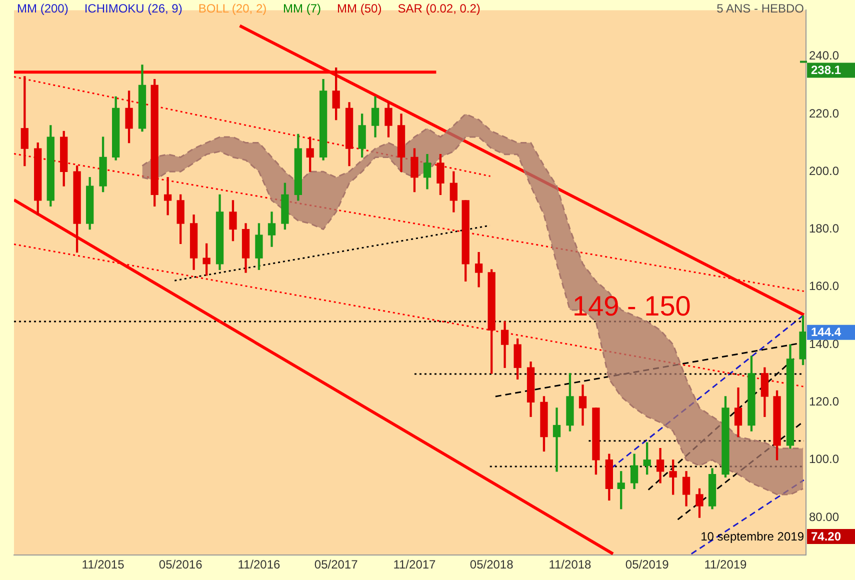  I want to click on x-tick-label: 05/2017, so click(336, 565).